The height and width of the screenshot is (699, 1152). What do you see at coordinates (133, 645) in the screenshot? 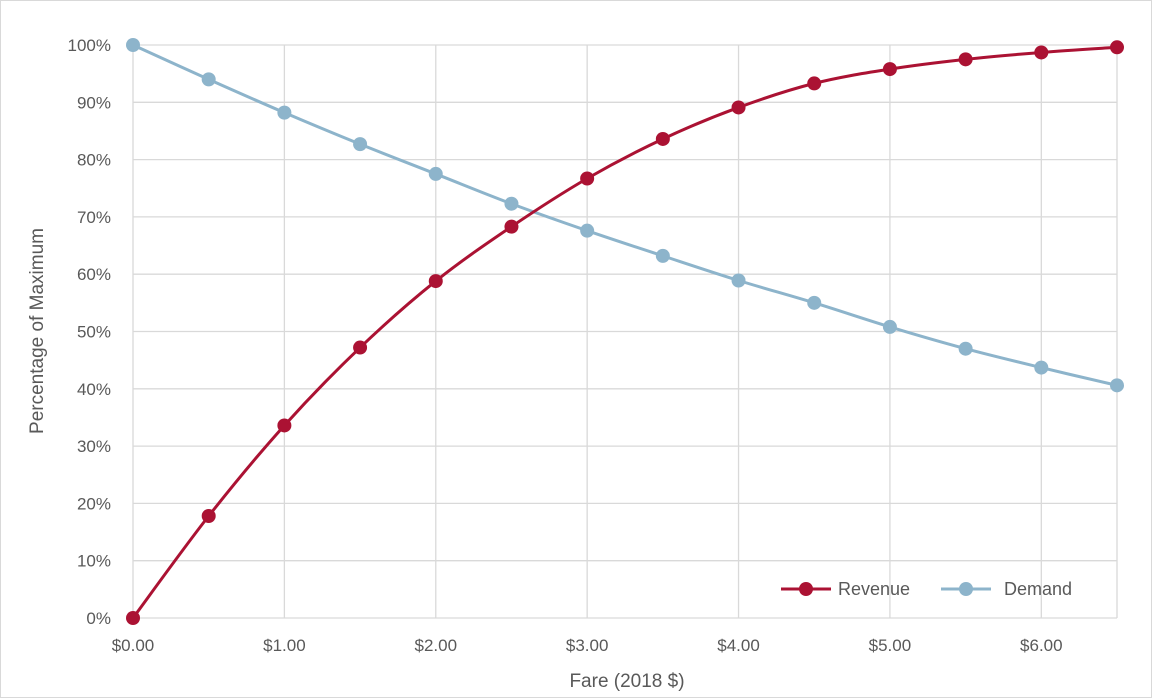
I see `x-tick-label: $0.00` at bounding box center [133, 645].